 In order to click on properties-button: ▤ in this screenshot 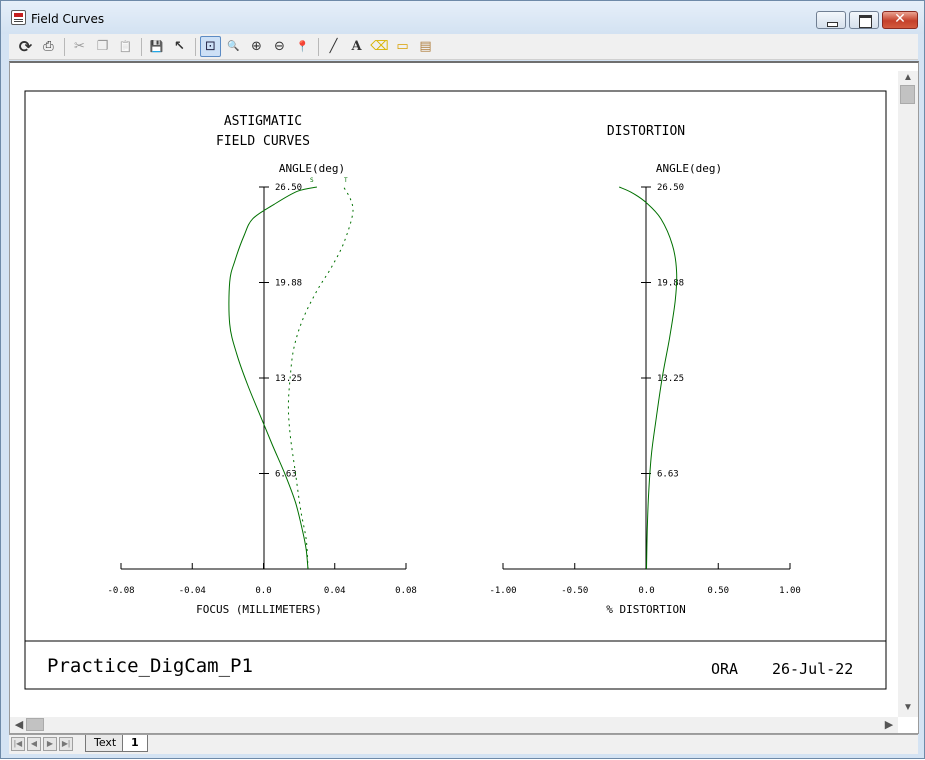, I will do `click(425, 46)`.